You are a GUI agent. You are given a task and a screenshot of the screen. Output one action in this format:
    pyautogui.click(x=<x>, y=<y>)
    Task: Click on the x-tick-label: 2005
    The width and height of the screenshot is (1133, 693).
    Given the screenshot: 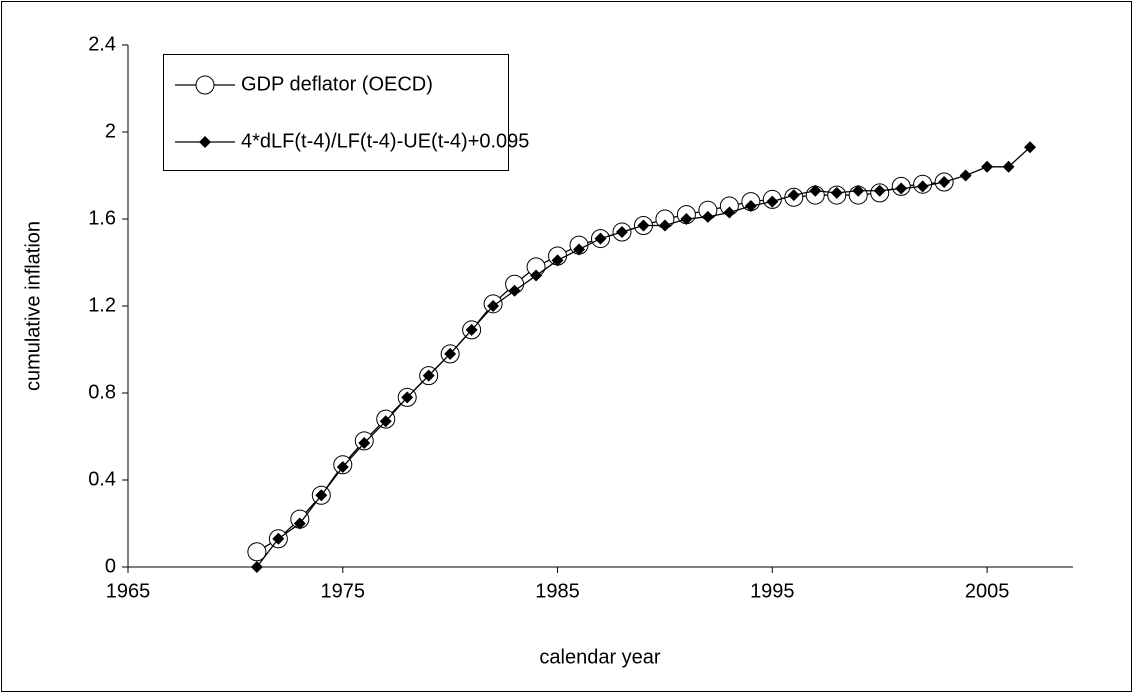 What is the action you would take?
    pyautogui.click(x=987, y=591)
    